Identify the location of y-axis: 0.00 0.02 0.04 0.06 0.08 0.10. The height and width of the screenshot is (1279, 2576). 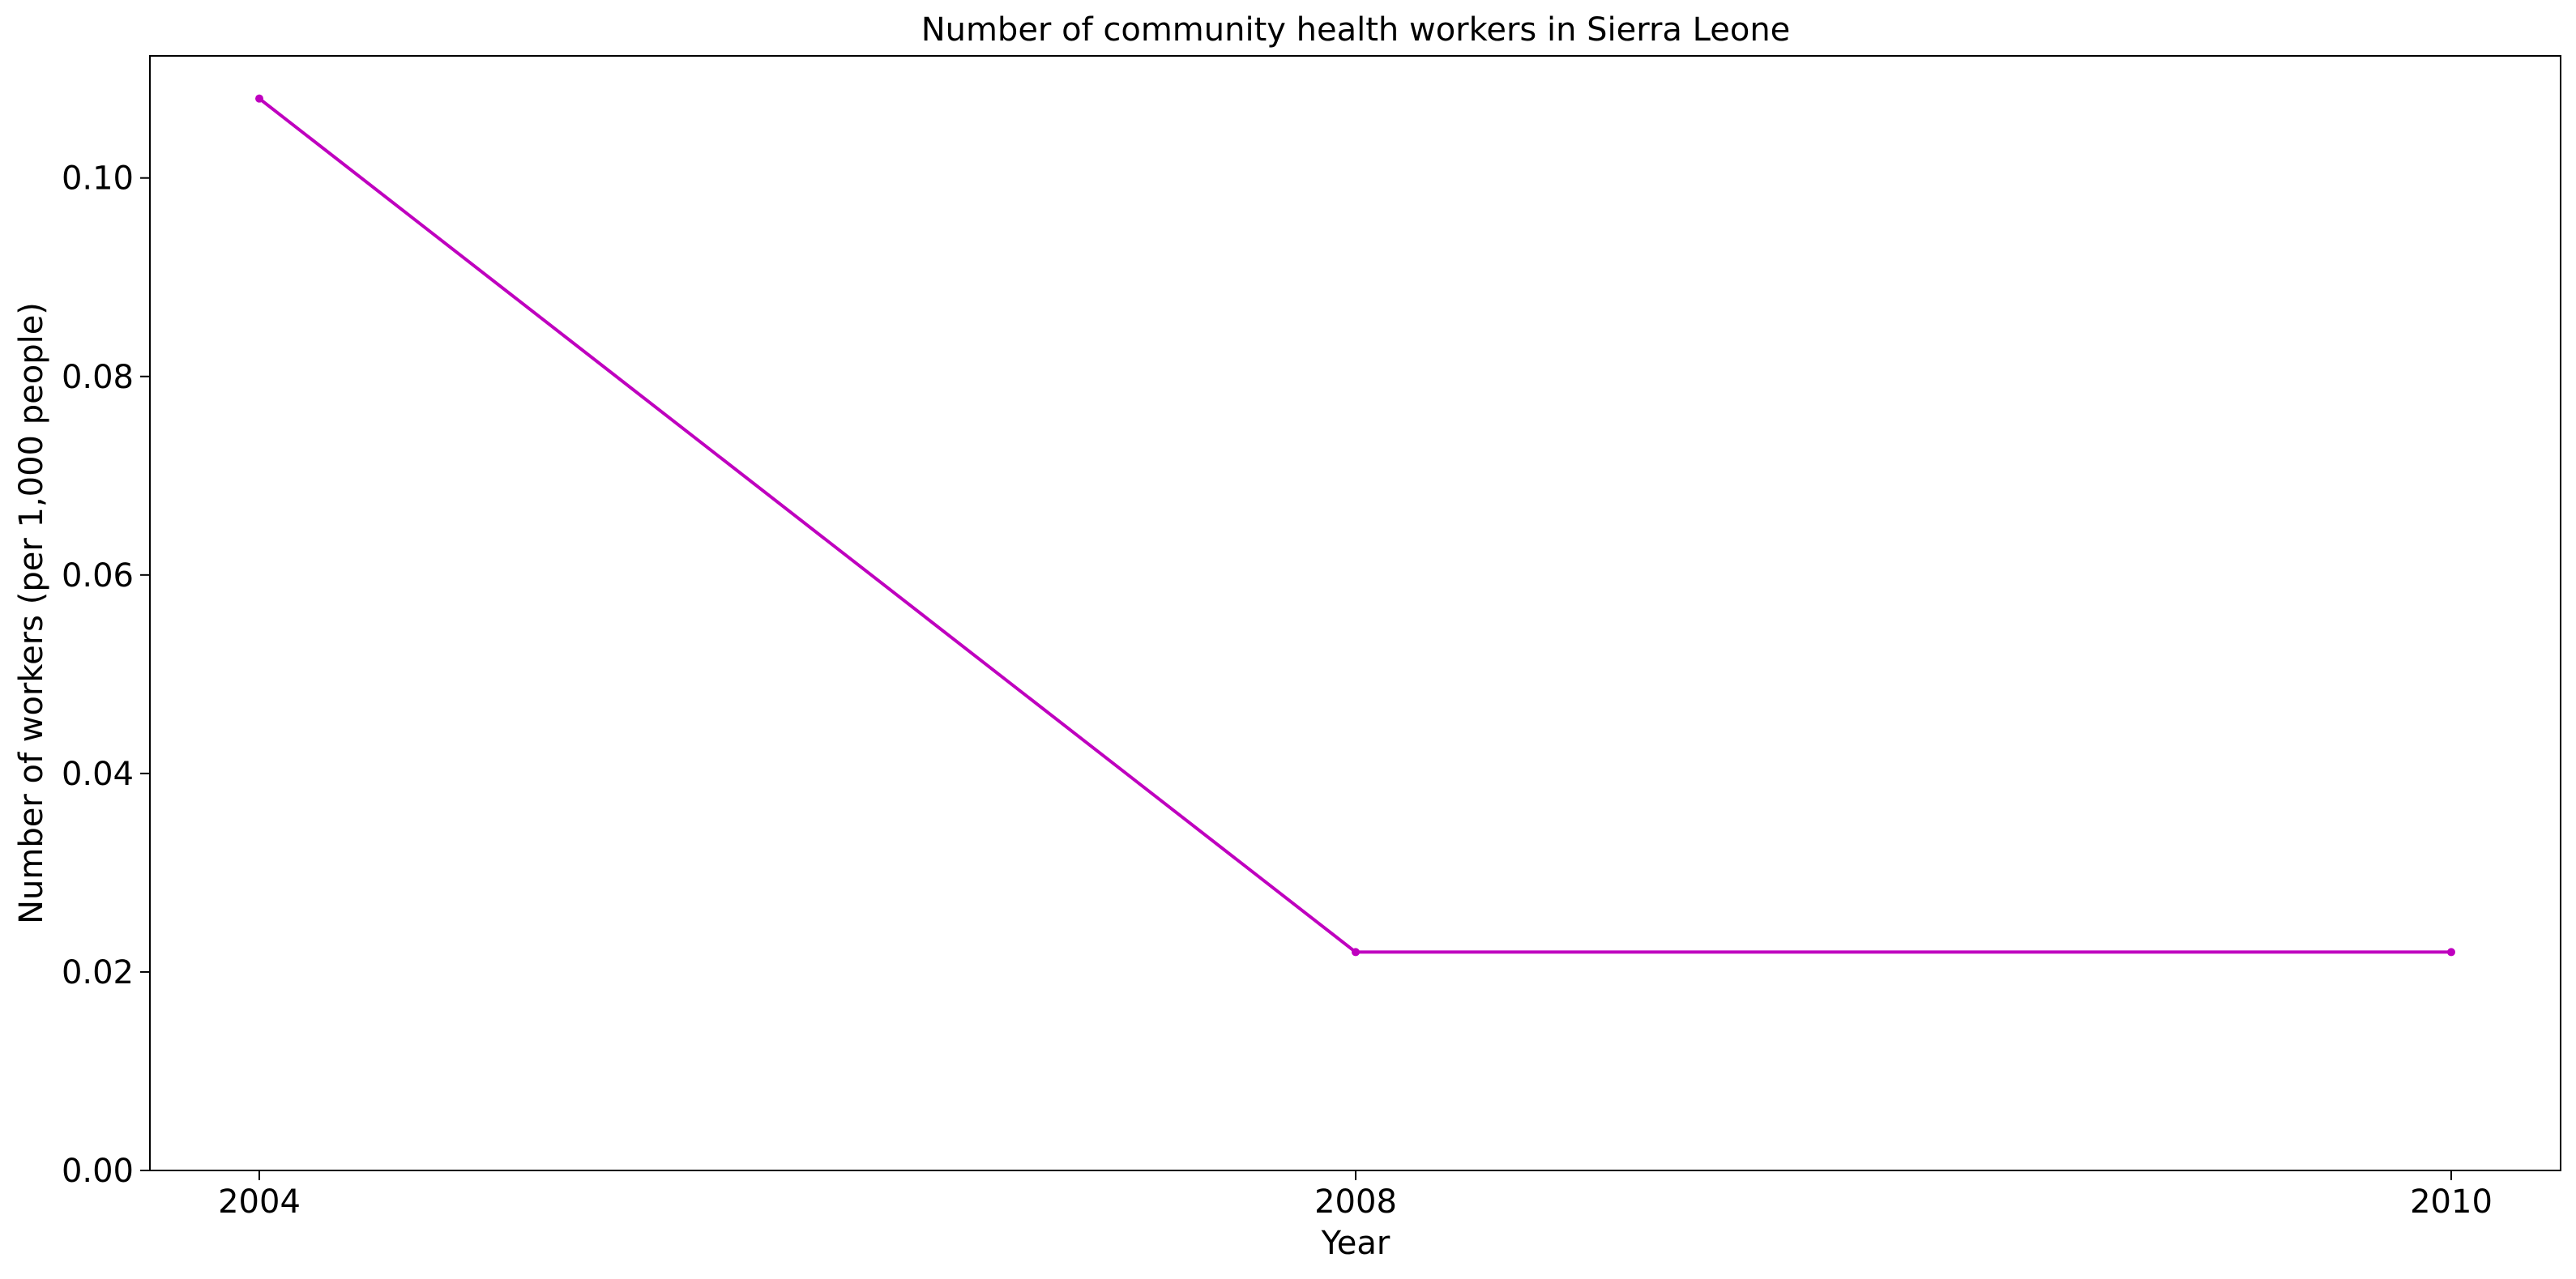
(106, 675).